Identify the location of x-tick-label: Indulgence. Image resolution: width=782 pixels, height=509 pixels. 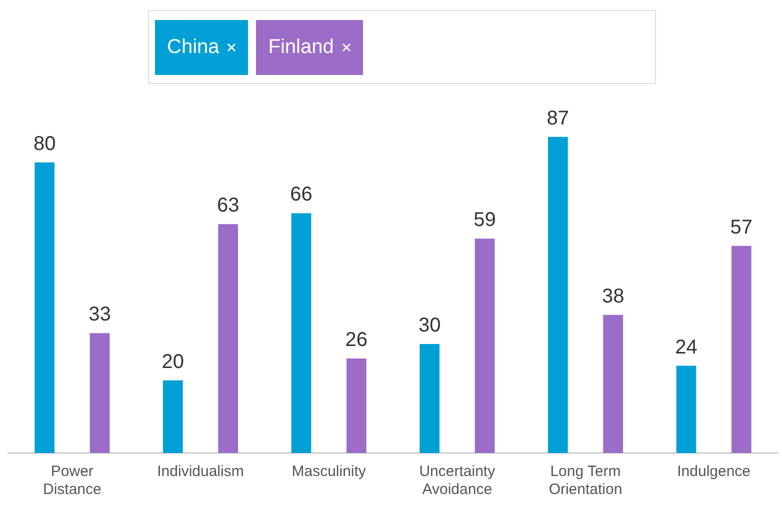
(714, 471).